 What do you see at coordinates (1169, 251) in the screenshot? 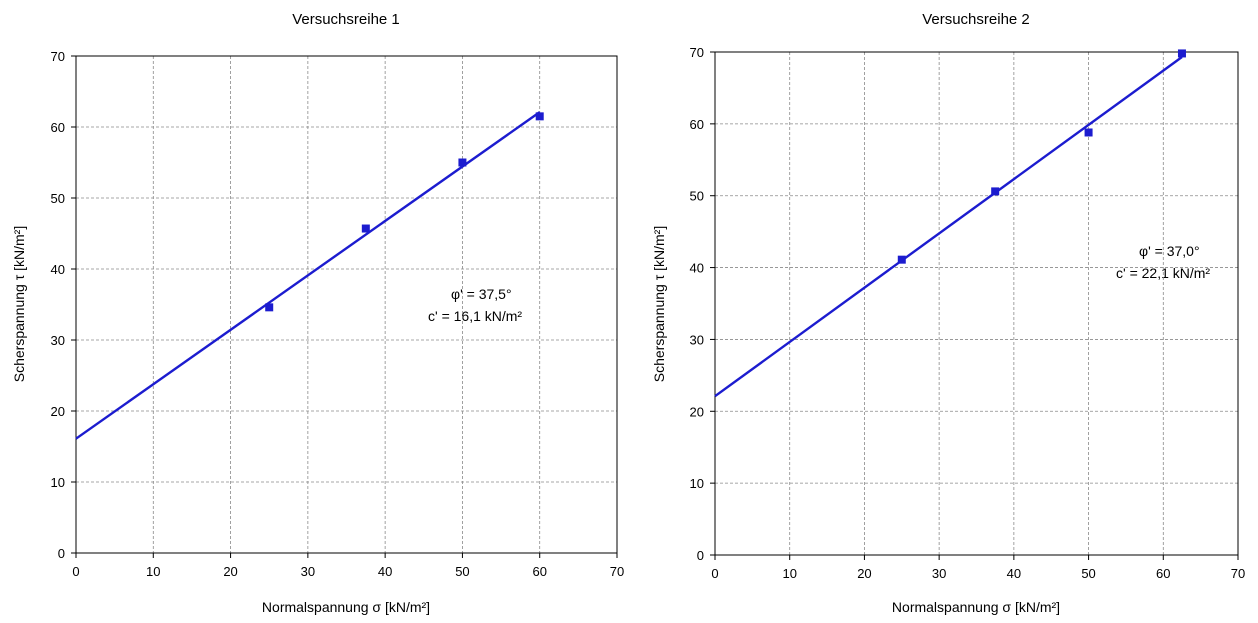
I see `annotation-phi: φ' = 37,0°` at bounding box center [1169, 251].